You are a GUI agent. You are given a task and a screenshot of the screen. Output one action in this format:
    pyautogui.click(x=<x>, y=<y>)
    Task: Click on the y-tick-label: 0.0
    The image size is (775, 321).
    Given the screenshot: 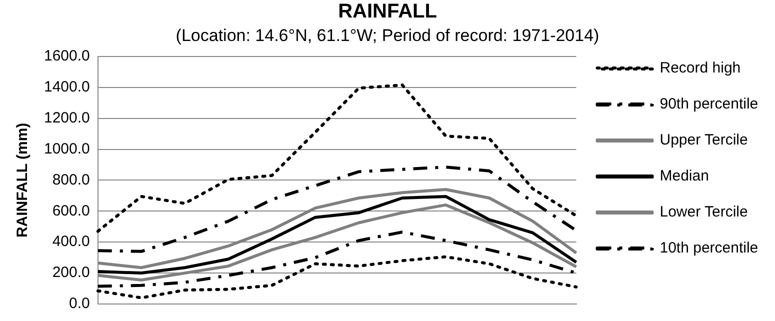 What is the action you would take?
    pyautogui.click(x=79, y=303)
    